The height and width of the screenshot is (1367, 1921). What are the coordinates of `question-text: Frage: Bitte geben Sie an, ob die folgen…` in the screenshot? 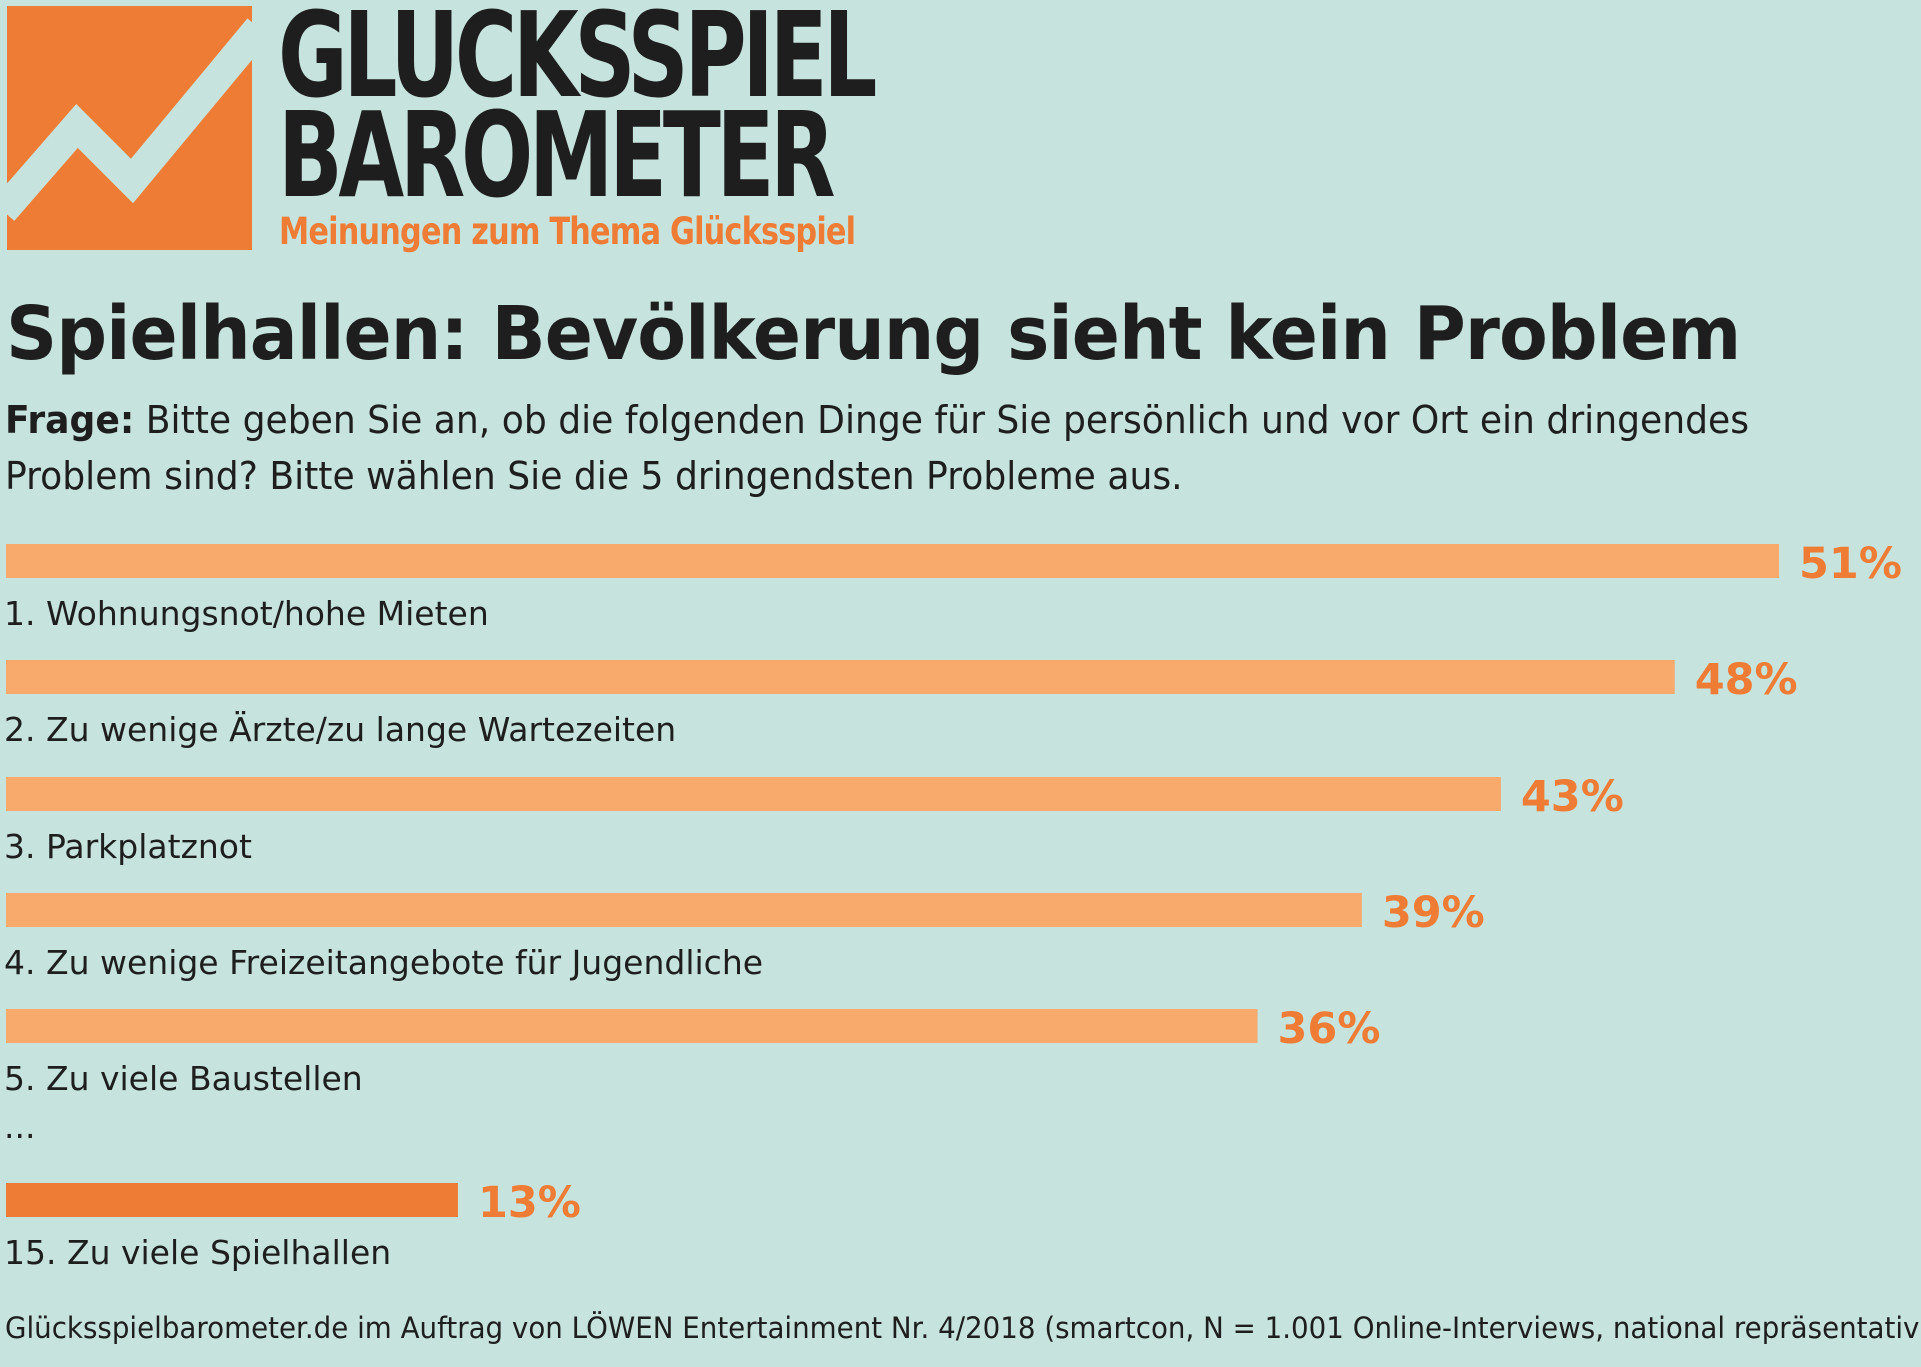 It's located at (907, 448).